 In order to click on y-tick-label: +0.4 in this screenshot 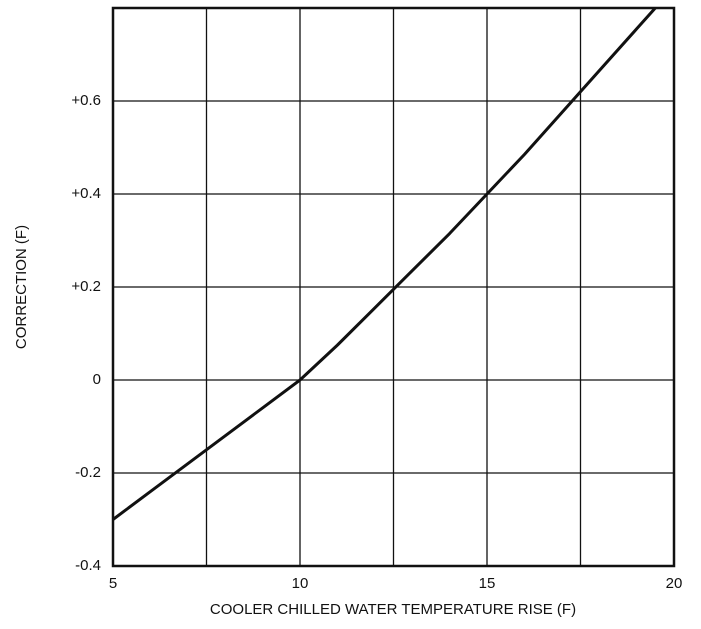, I will do `click(86, 193)`.